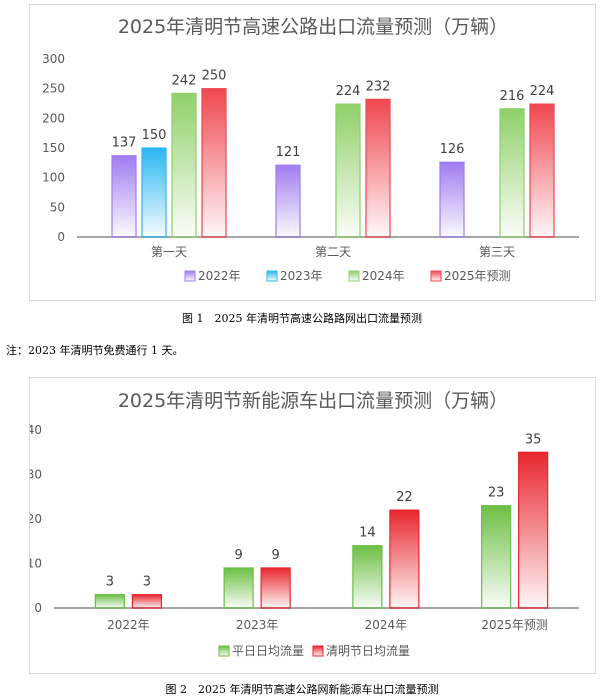  Describe the element at coordinates (313, 401) in the screenshot. I see `chart-title: 2025年清明节新能源车出口流量预测（万辆）` at that location.